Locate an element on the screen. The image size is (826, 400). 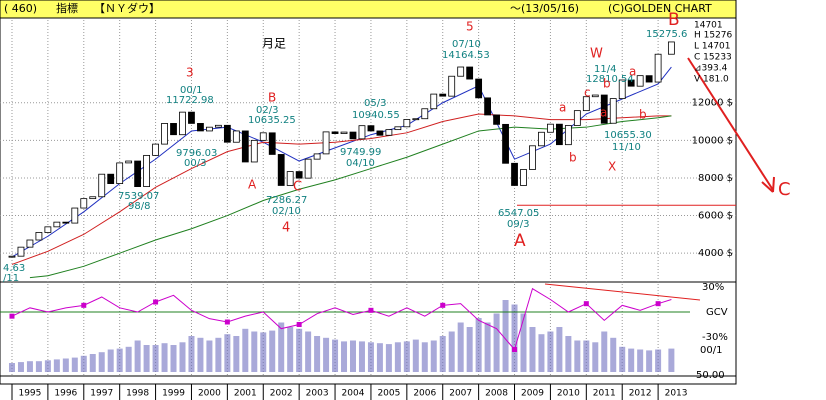
x-tick-label: 1999 is located at coordinates (173, 394).